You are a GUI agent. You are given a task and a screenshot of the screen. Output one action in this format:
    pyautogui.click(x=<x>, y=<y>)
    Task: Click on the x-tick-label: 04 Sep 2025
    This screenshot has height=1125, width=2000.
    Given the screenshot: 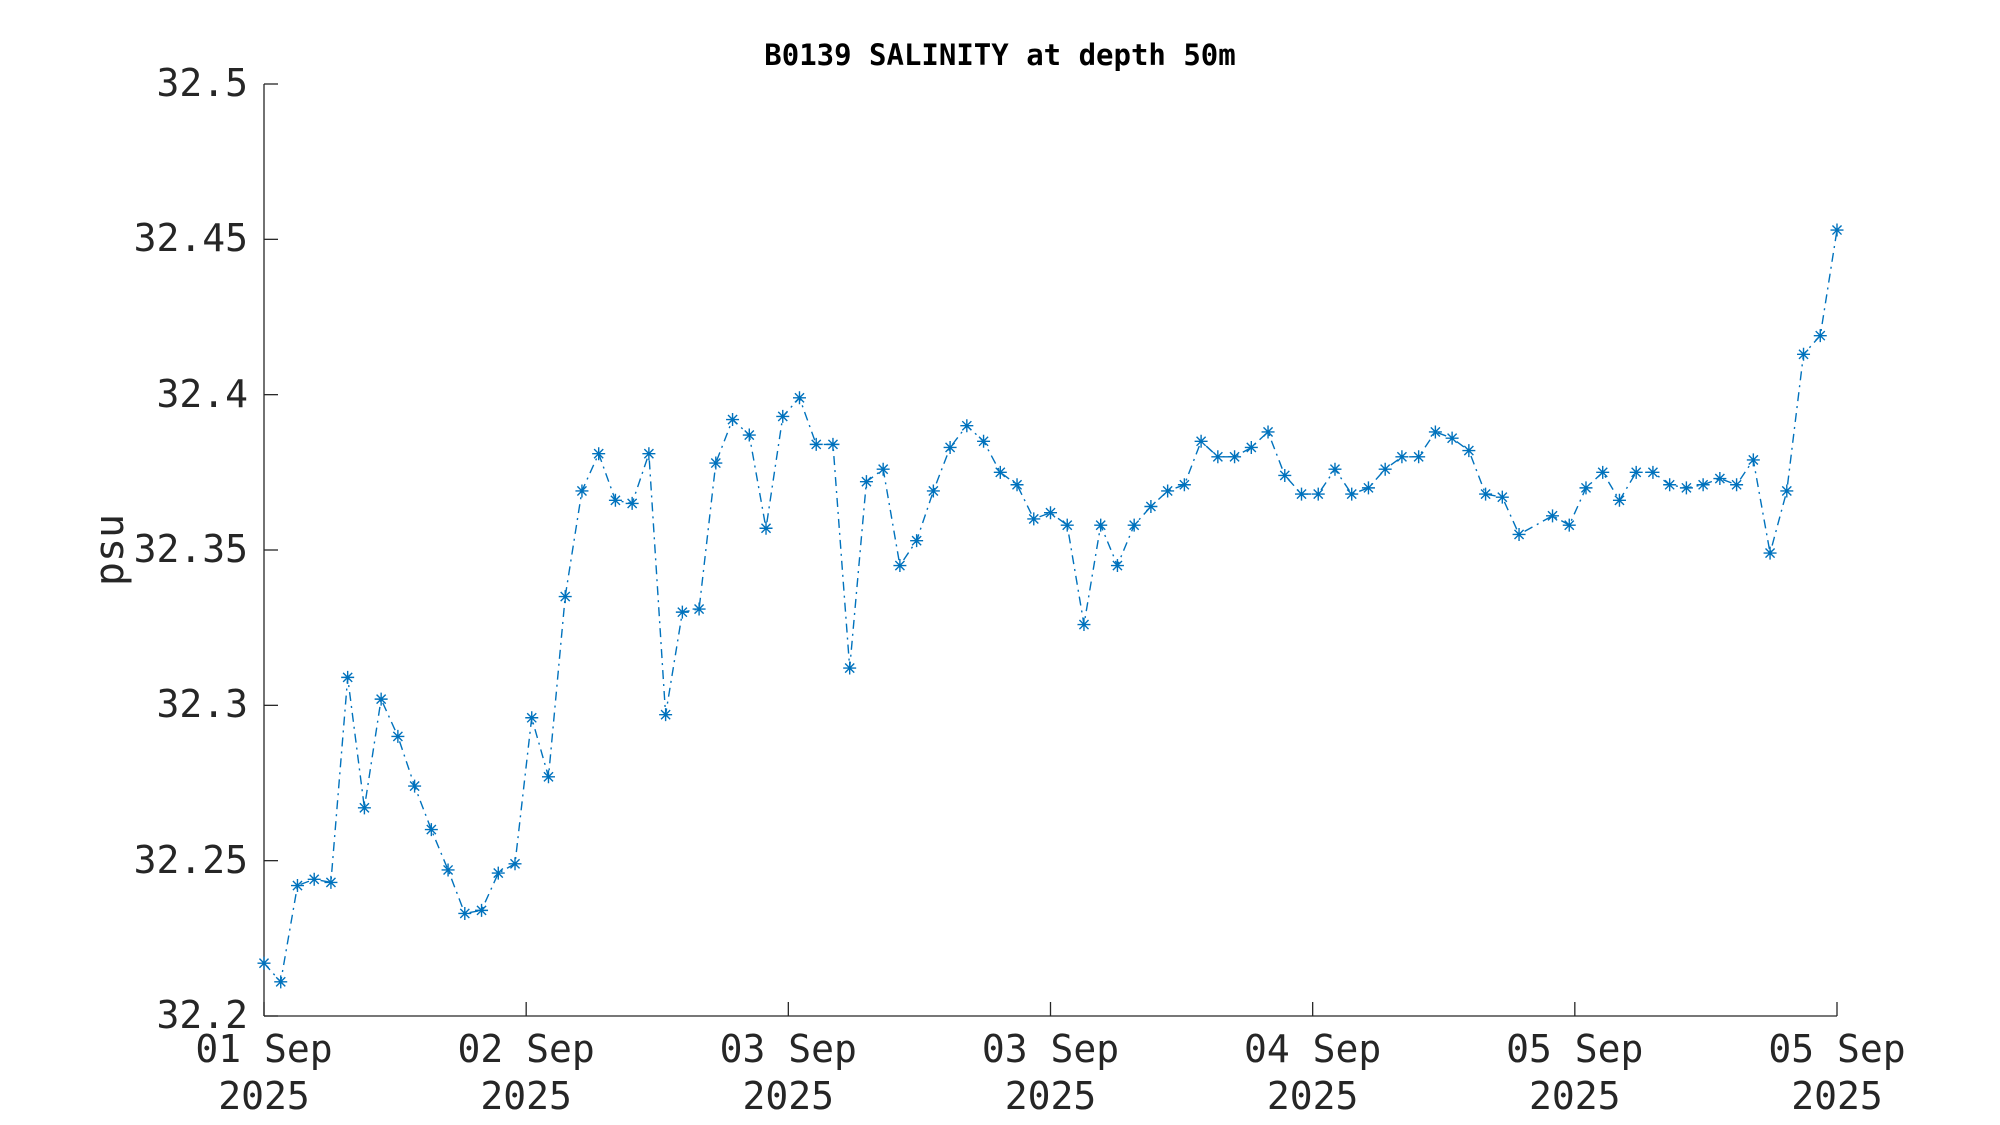 What is the action you would take?
    pyautogui.click(x=1313, y=1072)
    